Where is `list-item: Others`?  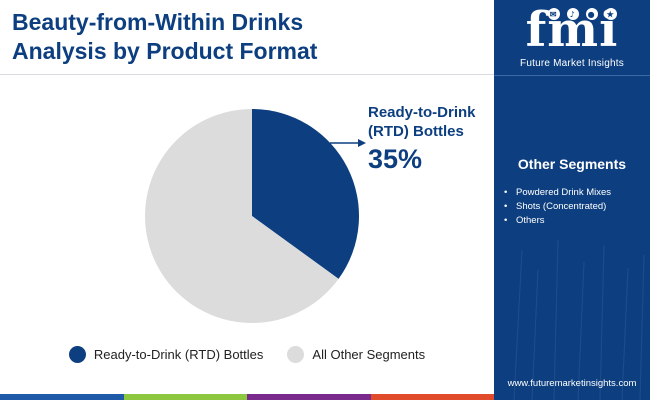
list-item: Others is located at coordinates (557, 221).